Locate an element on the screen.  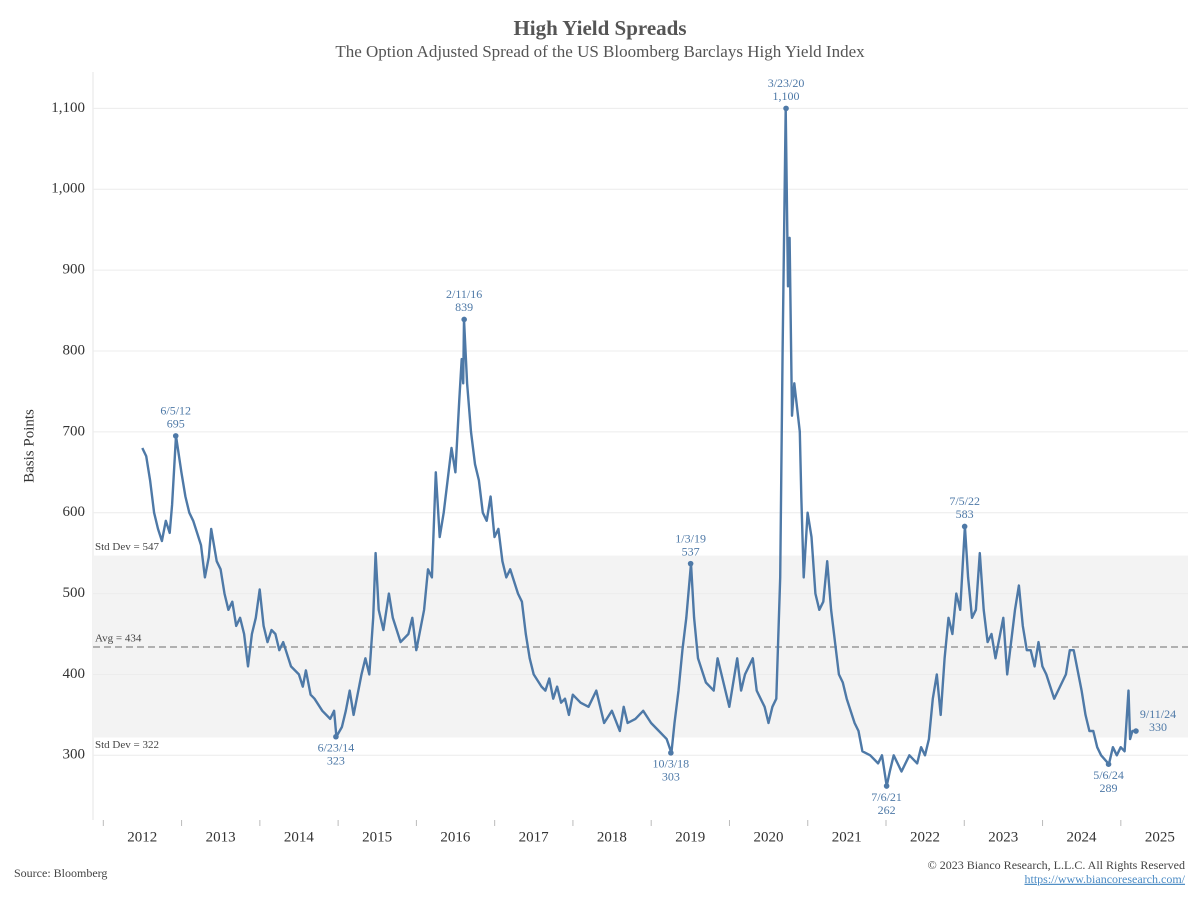
x-tick-label: 2024 is located at coordinates (1082, 837).